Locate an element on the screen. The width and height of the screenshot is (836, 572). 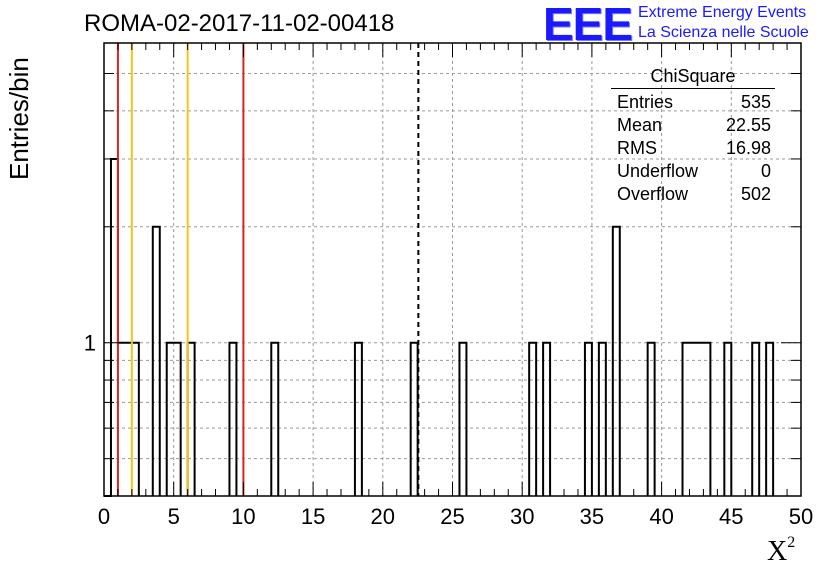
stats-row-rms: RMS 16.98 is located at coordinates (693, 148).